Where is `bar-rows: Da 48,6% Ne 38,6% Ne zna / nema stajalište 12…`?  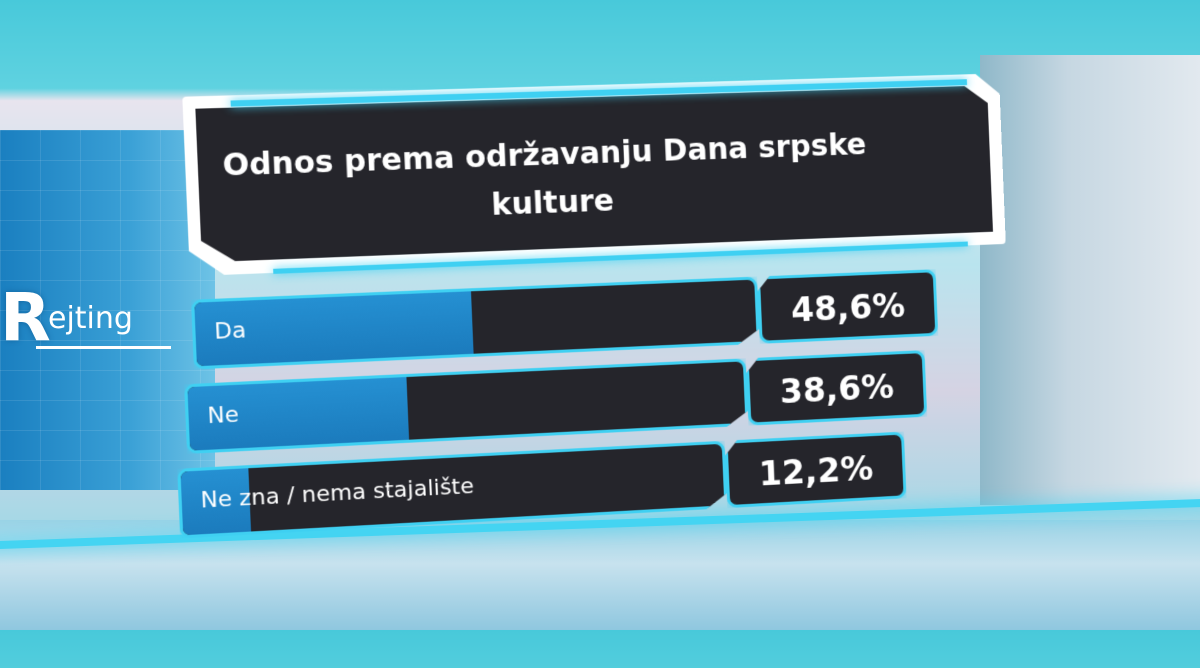
bar-rows: Da 48,6% Ne 38,6% Ne zna / nema stajalište 12… is located at coordinates (582, 7).